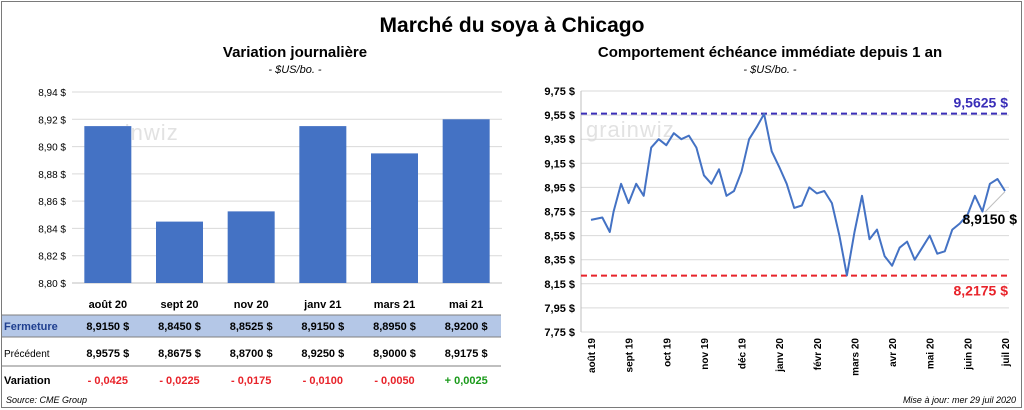  Describe the element at coordinates (251, 305) in the screenshot. I see `bar-x-tick-label: nov 20` at that location.